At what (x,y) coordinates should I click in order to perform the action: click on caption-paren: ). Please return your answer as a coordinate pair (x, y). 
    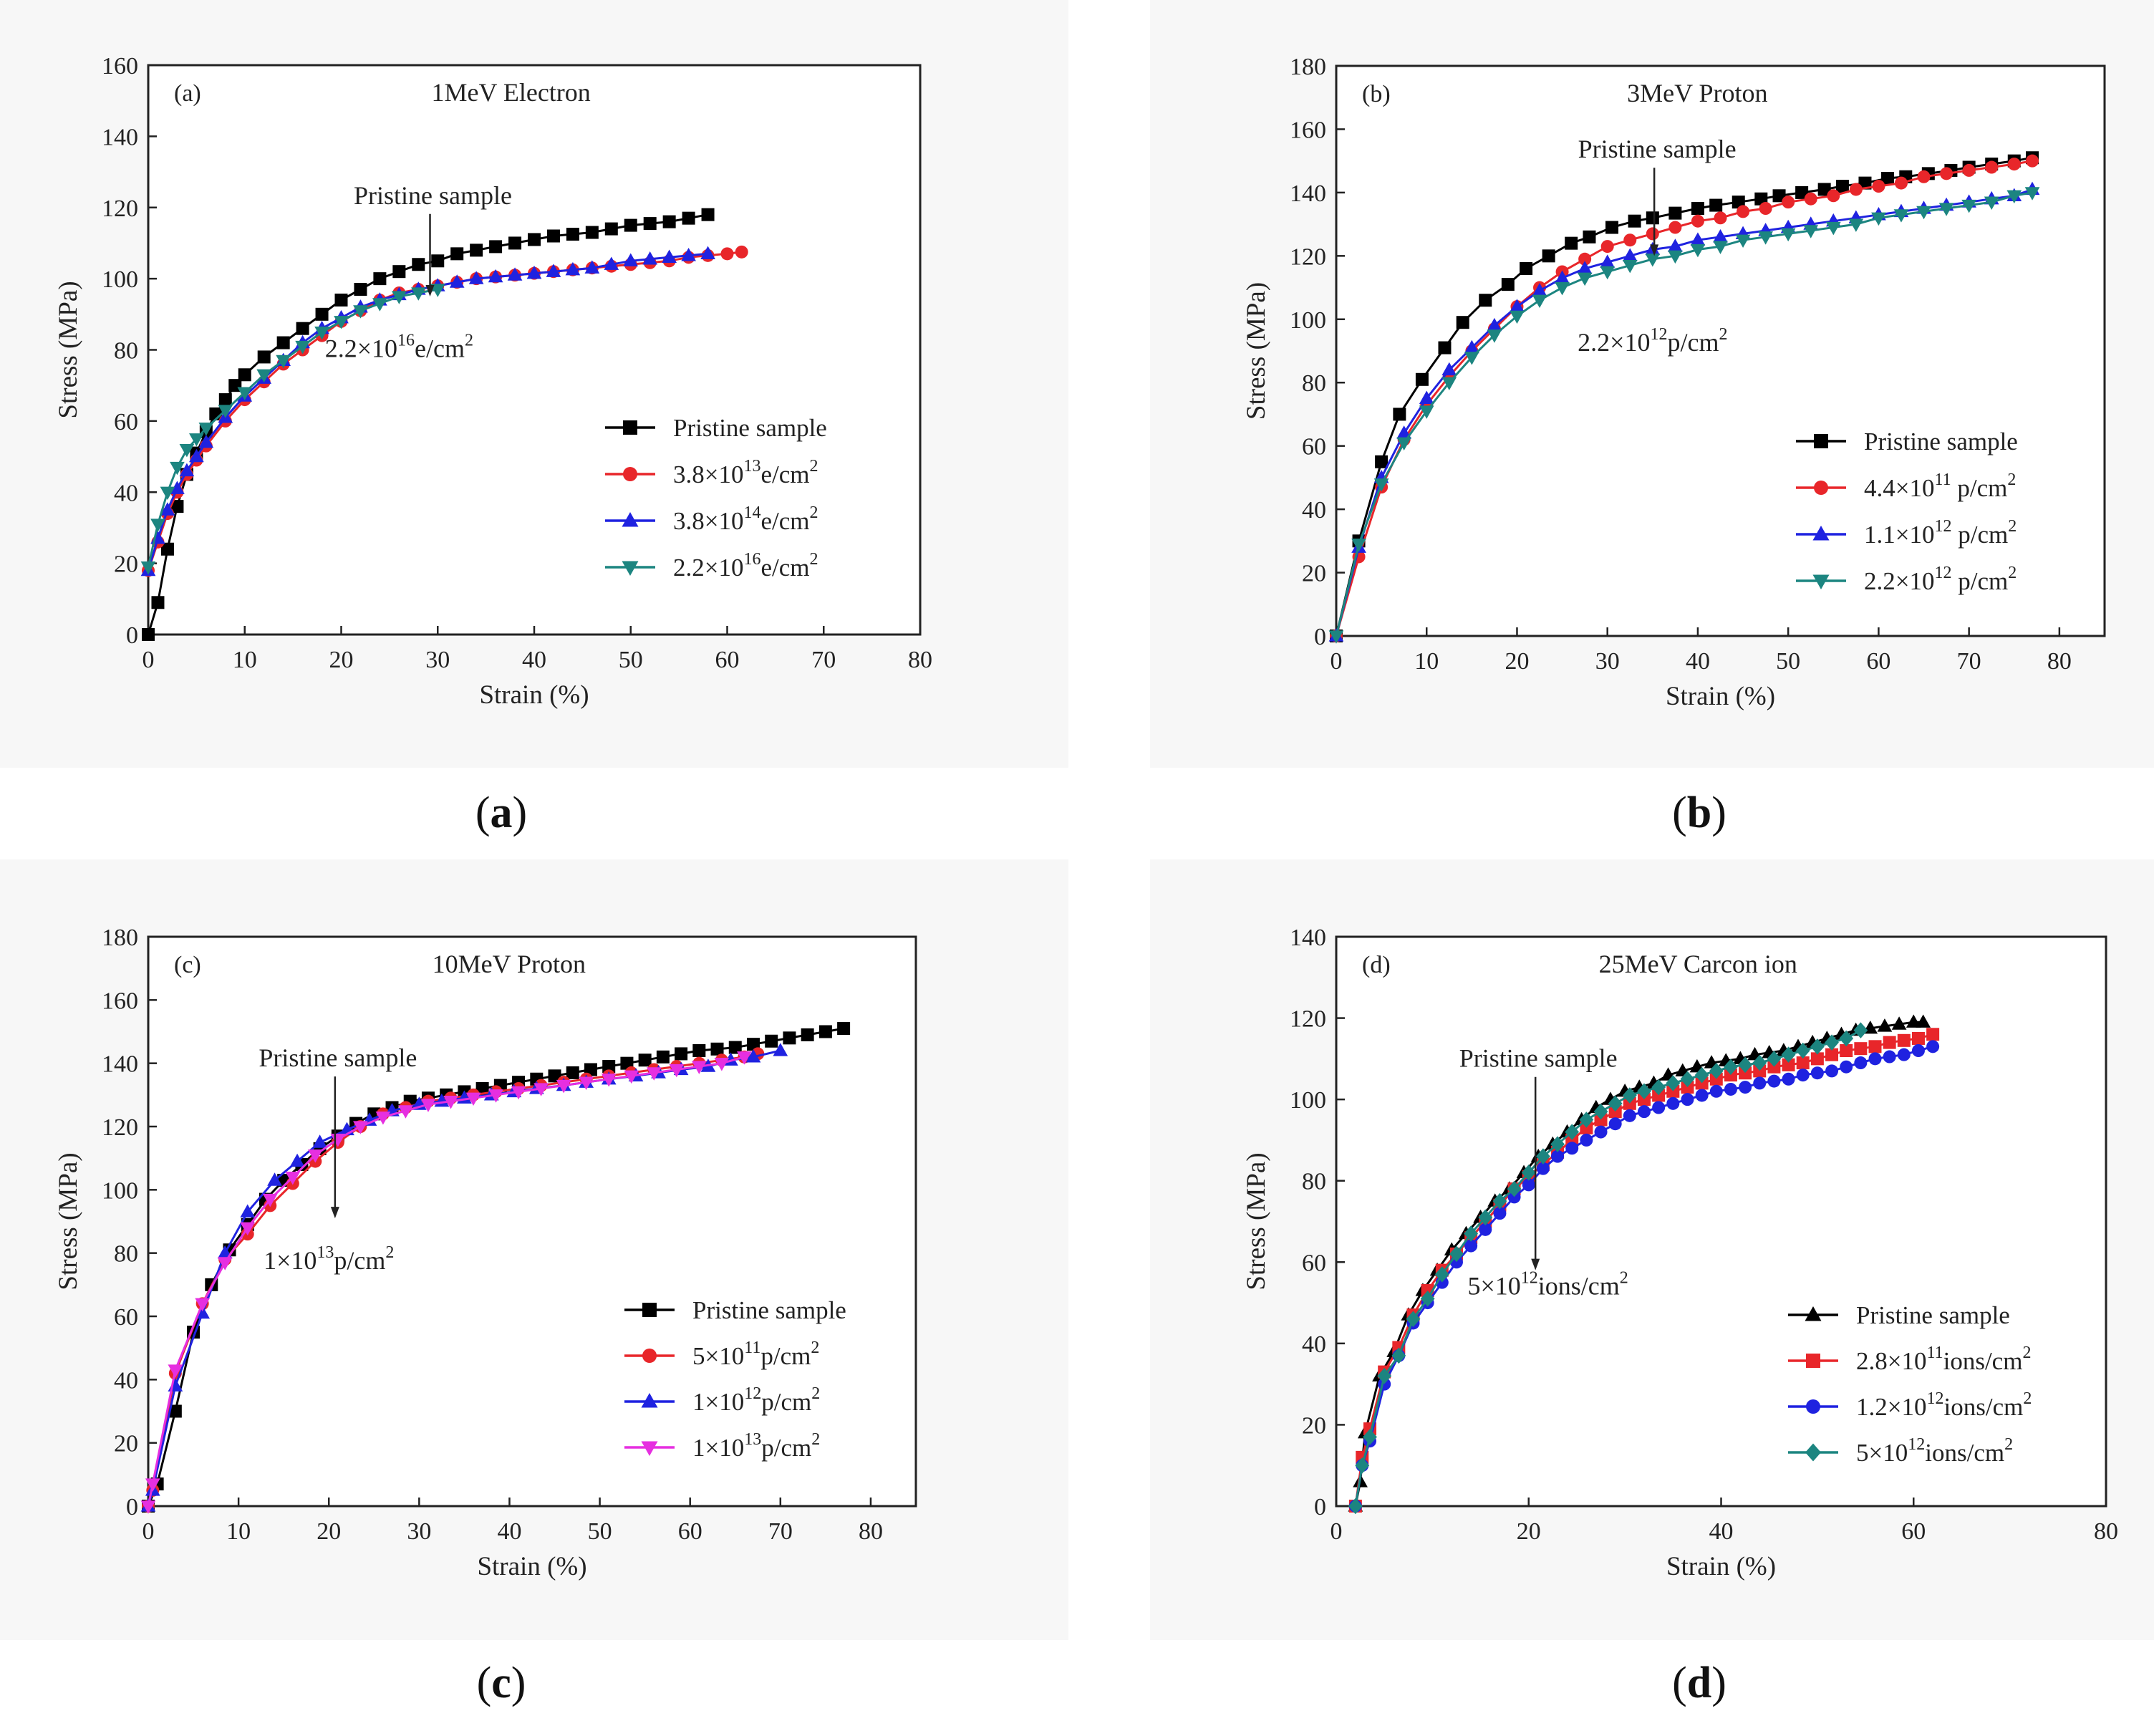
    Looking at the image, I should click on (1718, 1683).